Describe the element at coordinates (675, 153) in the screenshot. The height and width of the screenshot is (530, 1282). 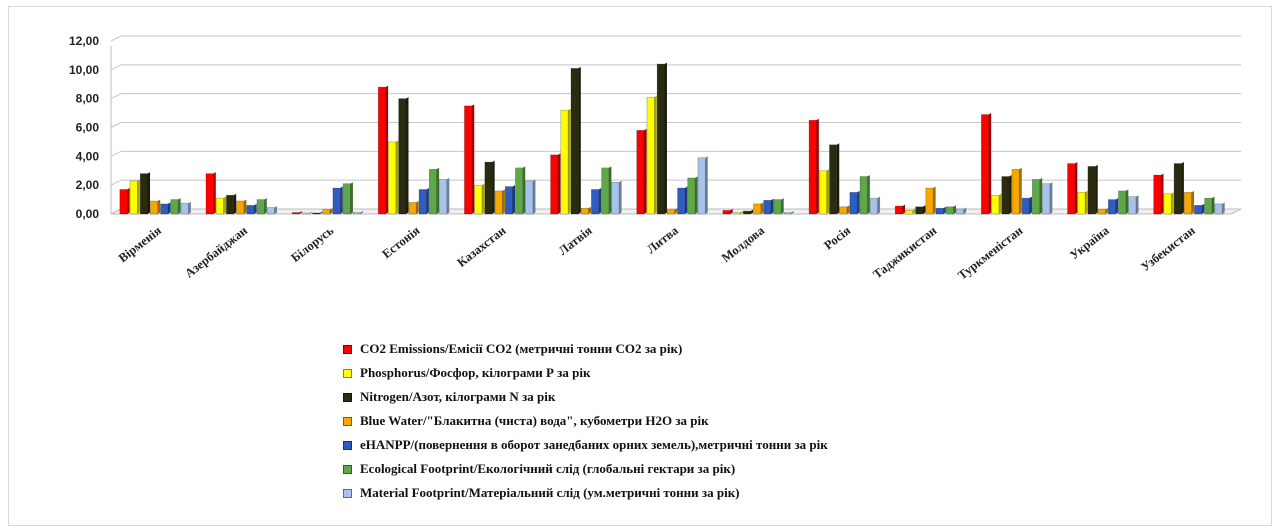
I see `gridline` at that location.